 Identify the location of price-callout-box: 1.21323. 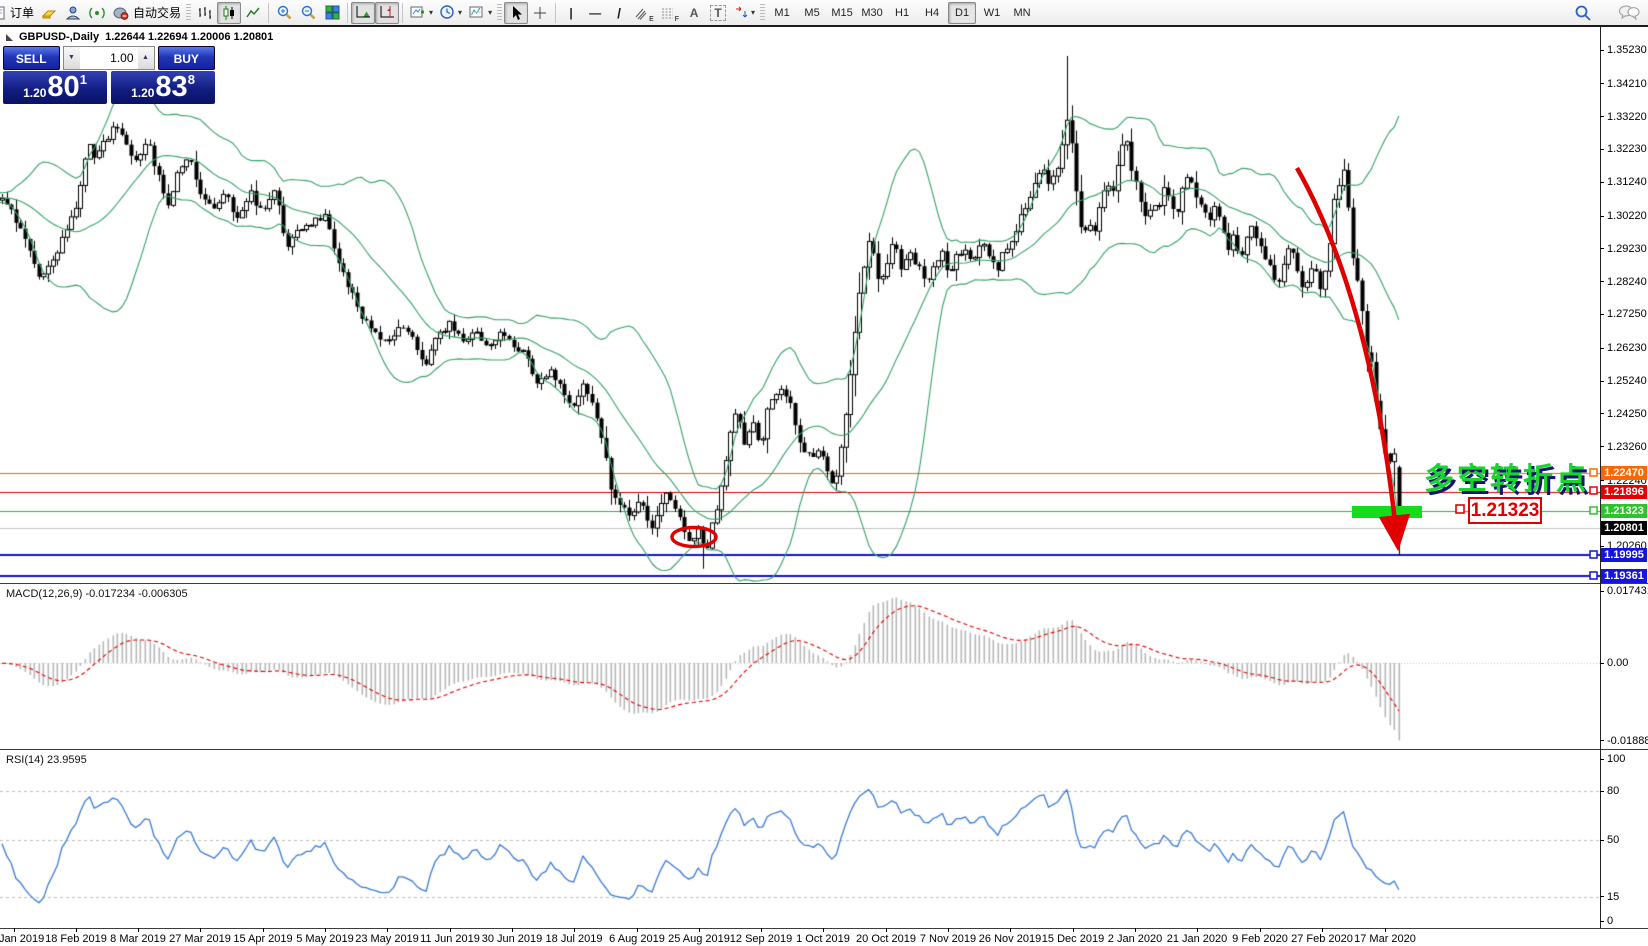
(1505, 510).